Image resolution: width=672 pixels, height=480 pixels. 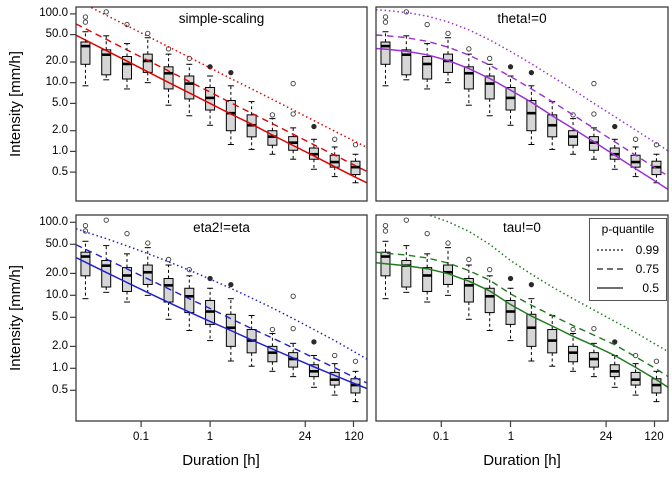 I want to click on panel-title-theta: theta!=0, so click(x=522, y=18).